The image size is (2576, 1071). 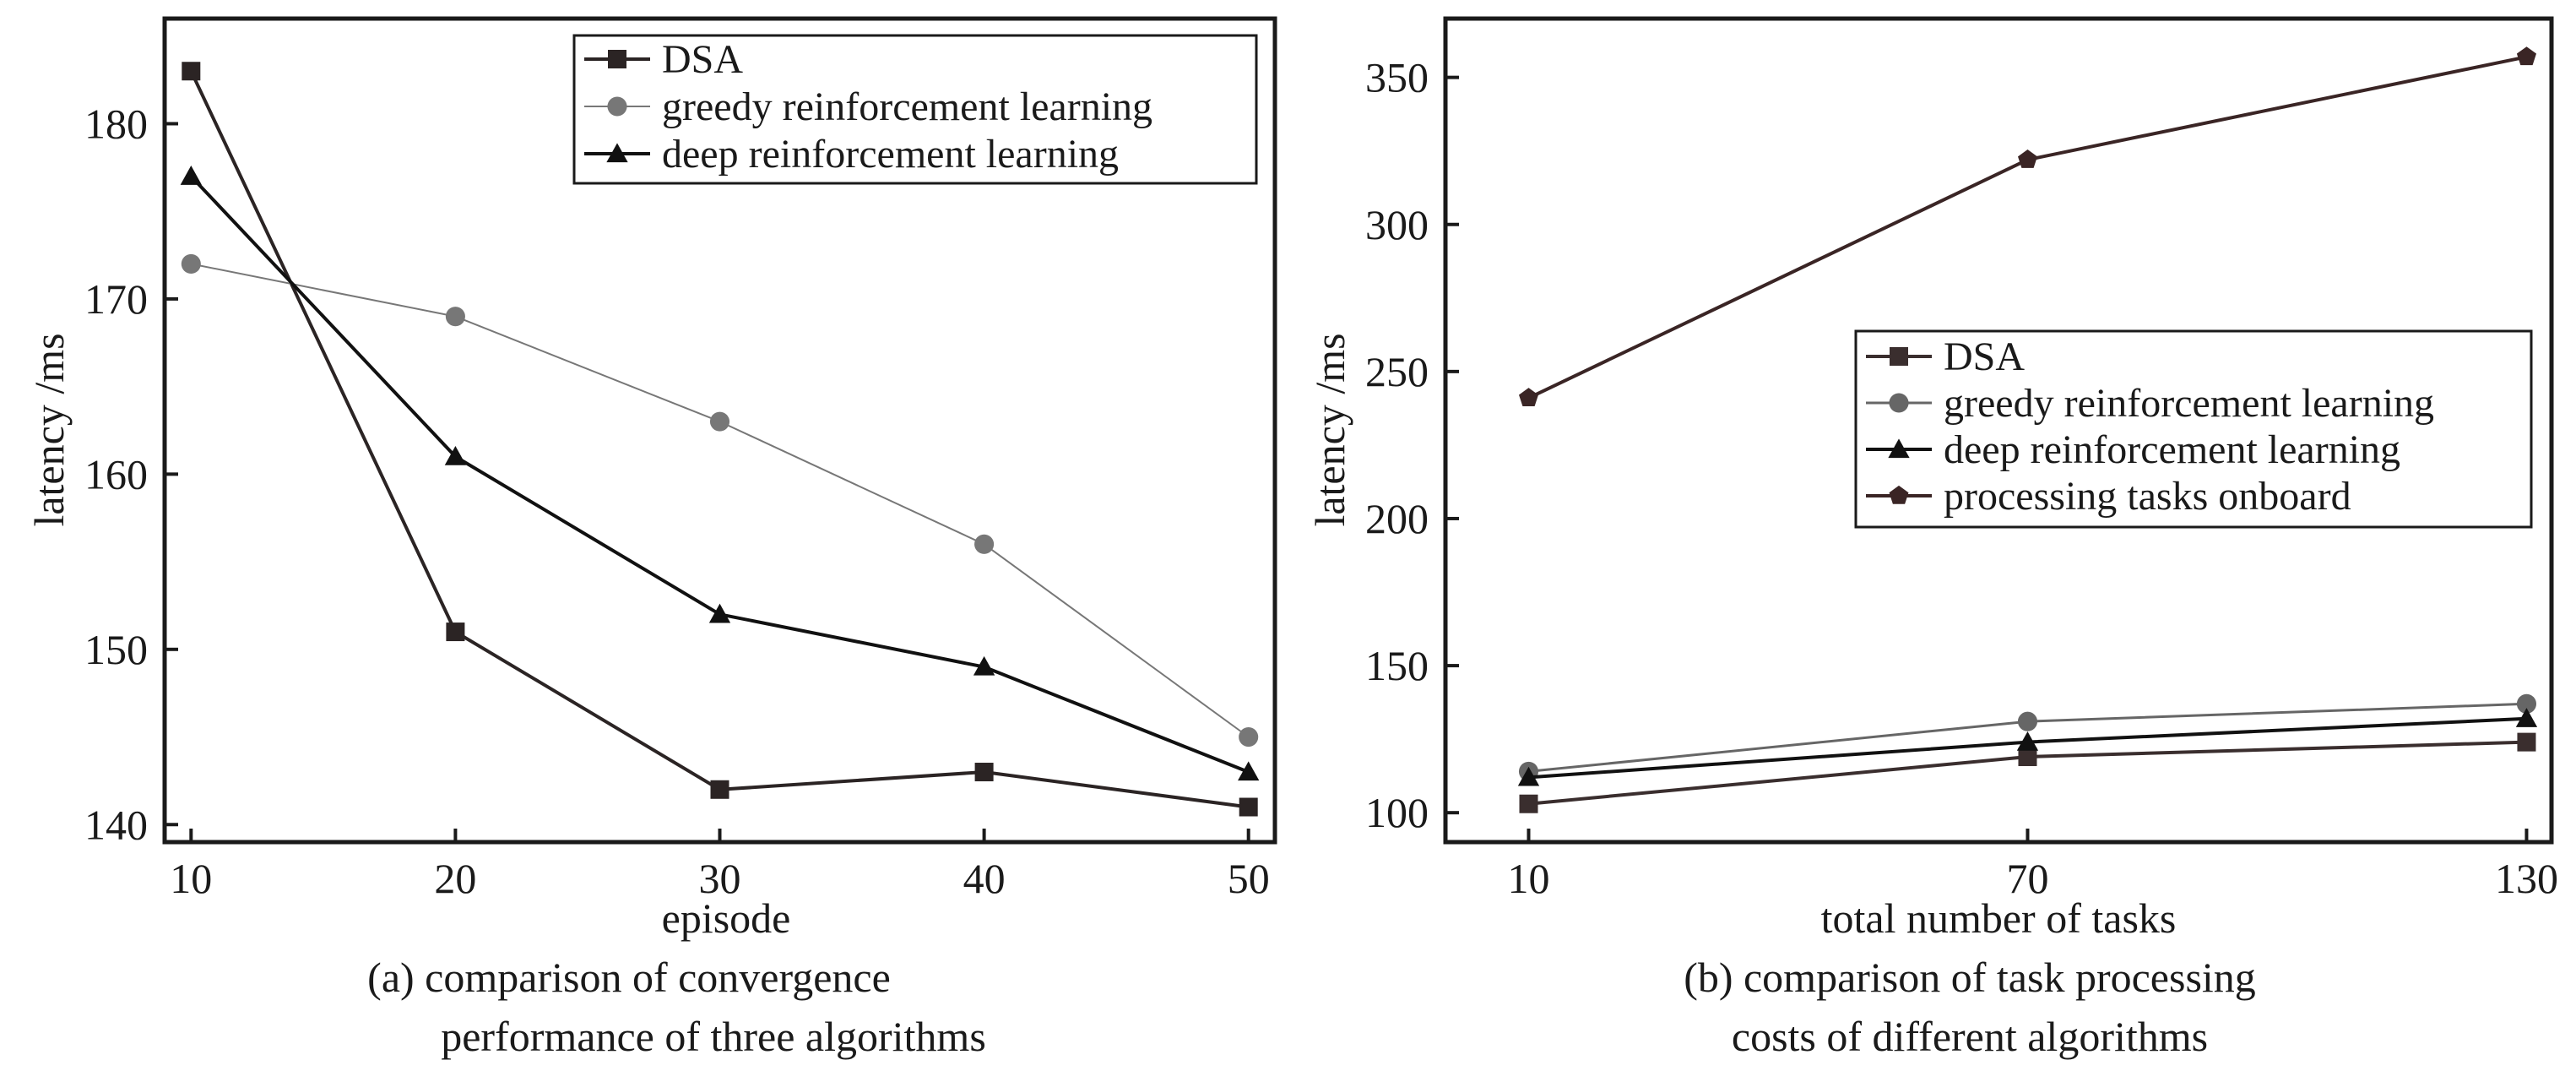 I want to click on chart-a-legend-label-0: DSA, so click(x=702, y=59).